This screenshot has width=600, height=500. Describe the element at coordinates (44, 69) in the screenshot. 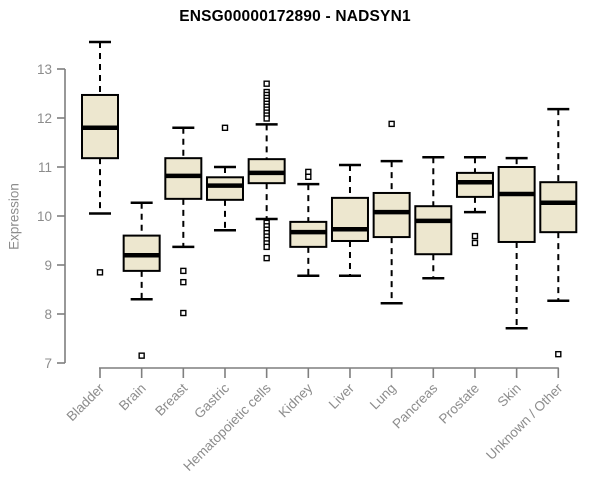

I see `y-tick-label: 13` at that location.